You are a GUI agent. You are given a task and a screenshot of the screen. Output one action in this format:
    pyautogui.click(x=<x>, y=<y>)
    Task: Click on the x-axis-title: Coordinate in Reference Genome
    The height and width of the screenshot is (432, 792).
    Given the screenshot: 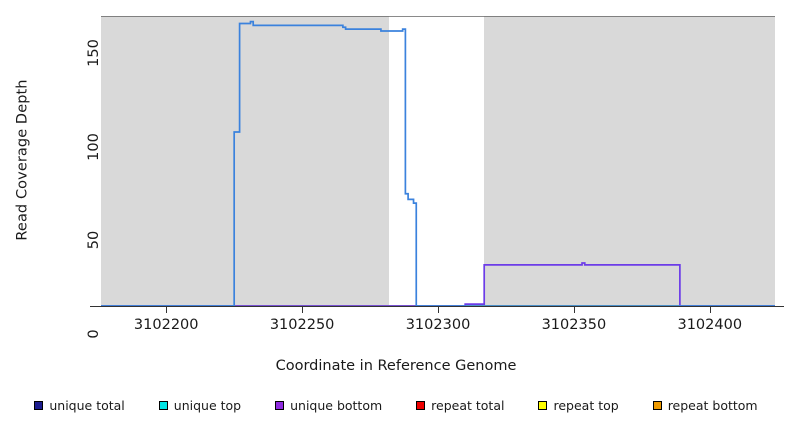 What is the action you would take?
    pyautogui.click(x=396, y=366)
    